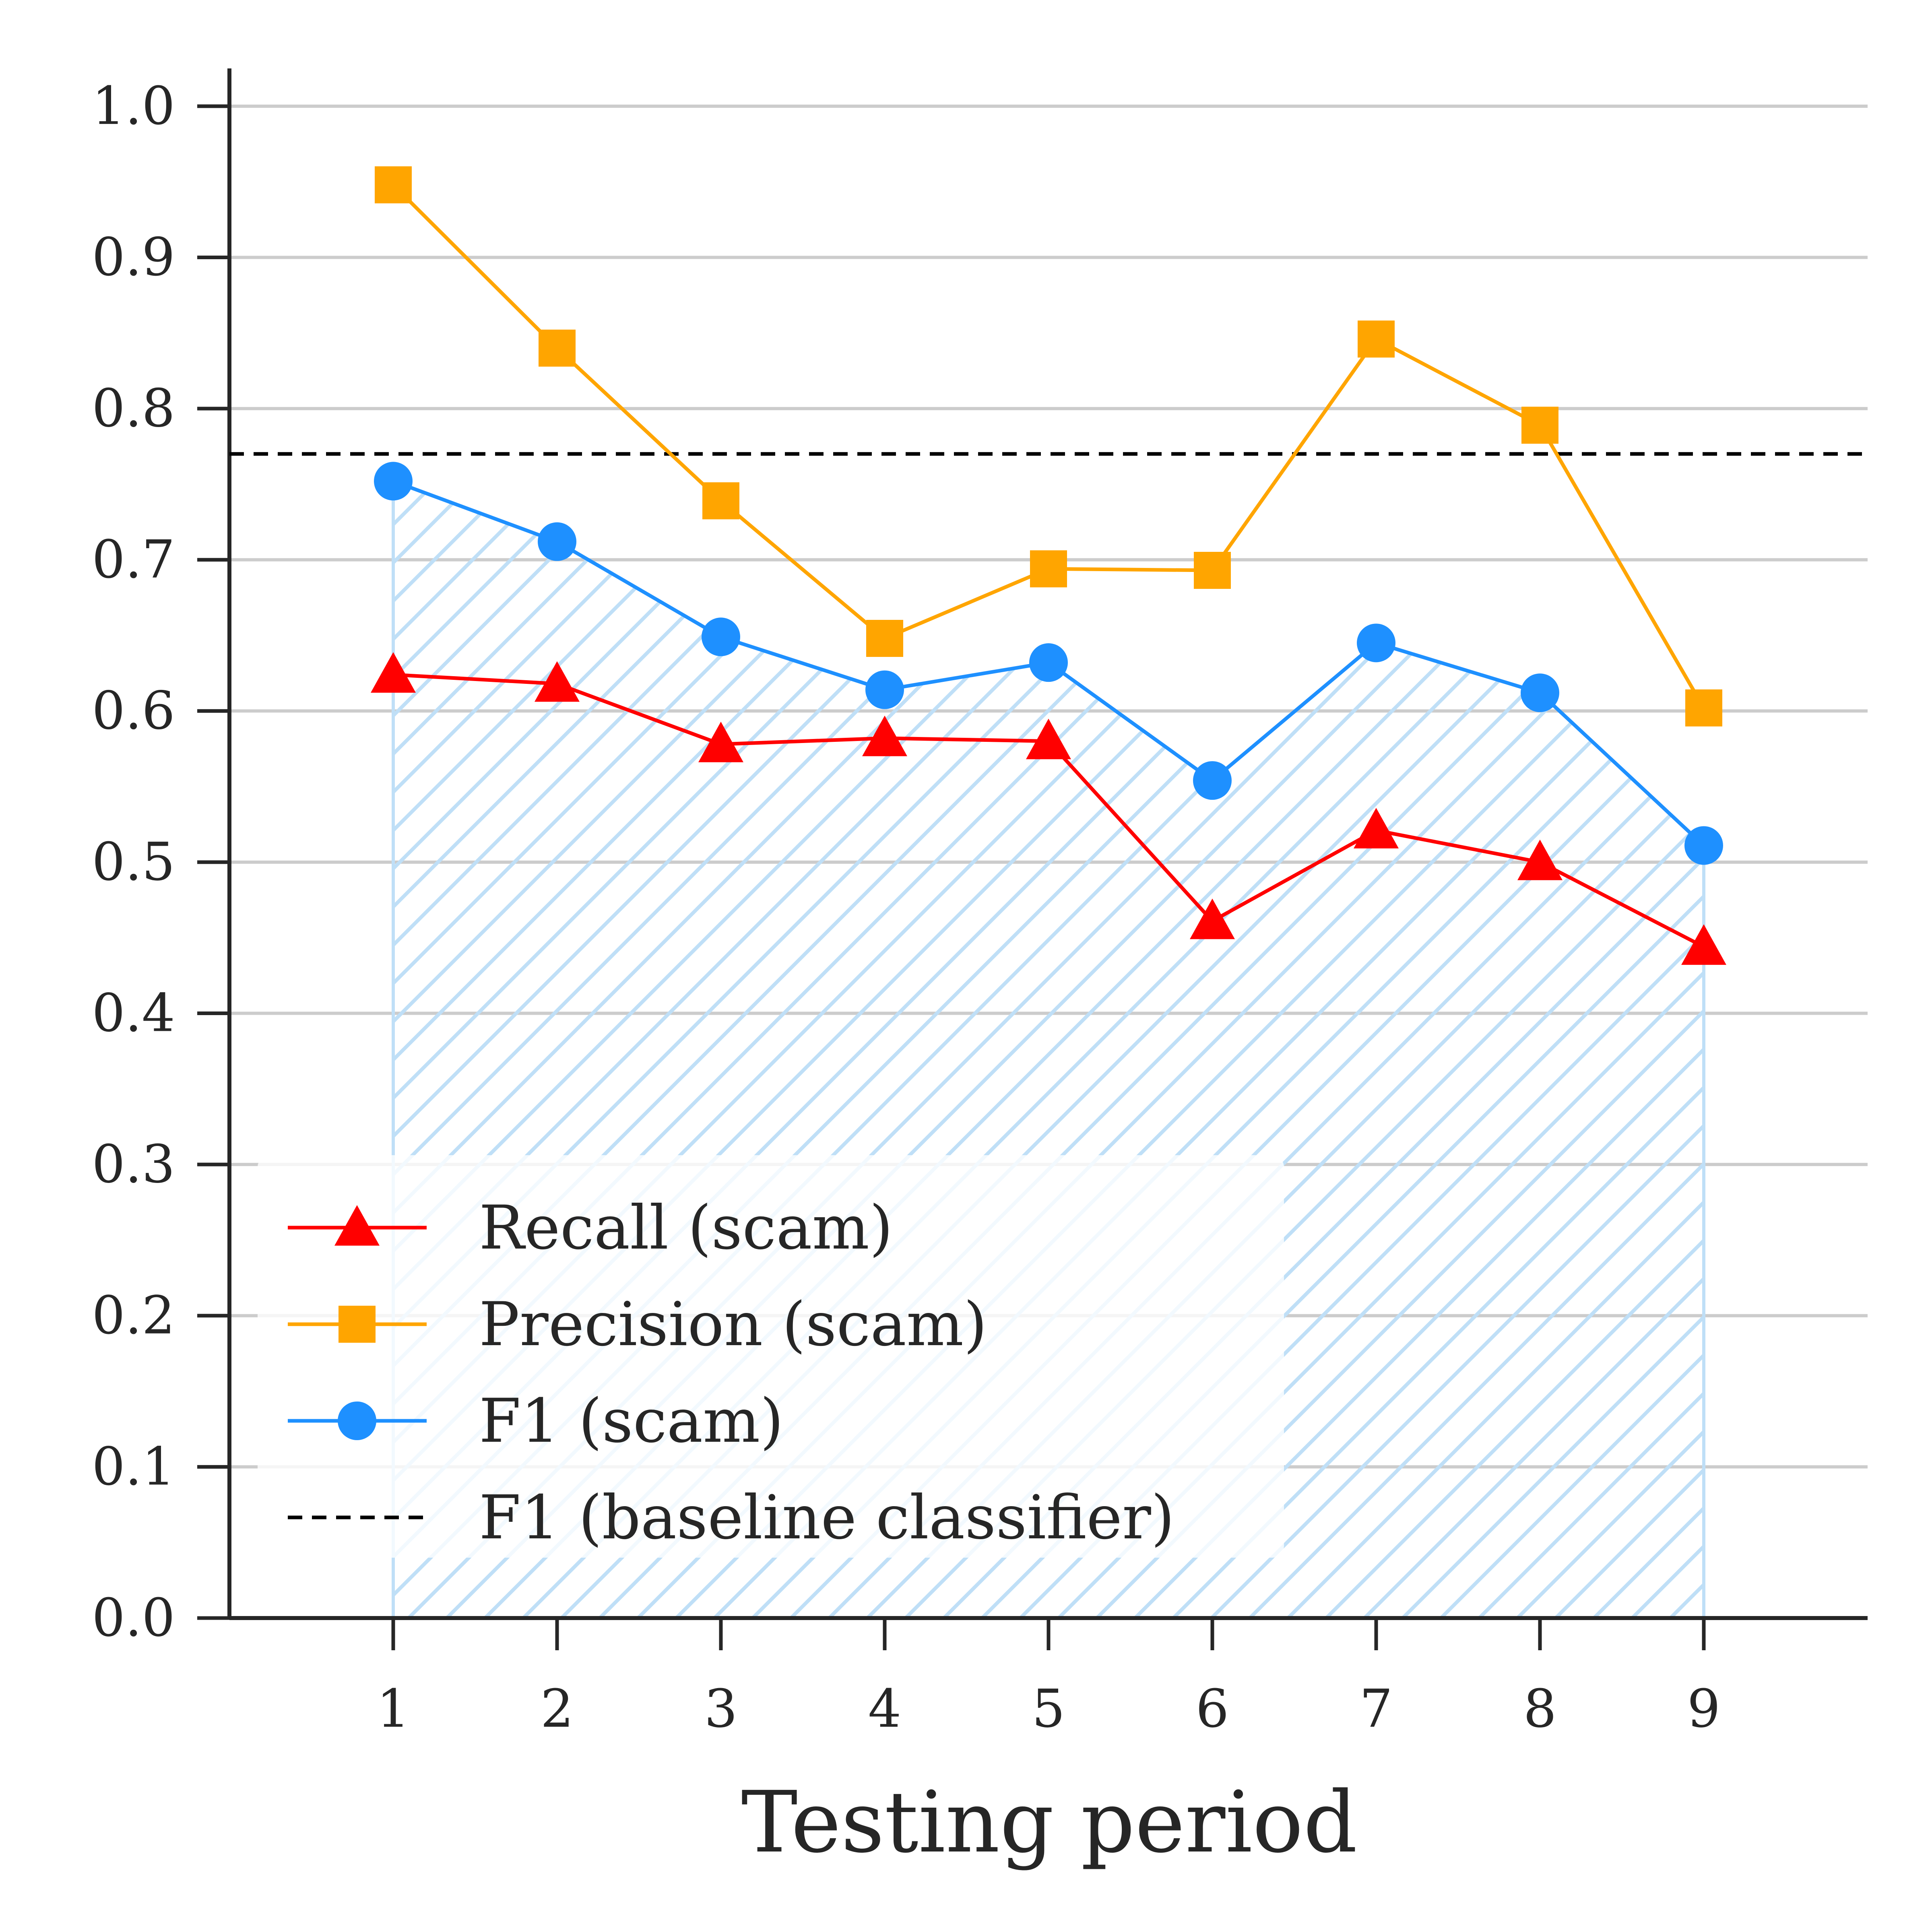  What do you see at coordinates (1048, 1708) in the screenshot?
I see `x-tick-label: 5` at bounding box center [1048, 1708].